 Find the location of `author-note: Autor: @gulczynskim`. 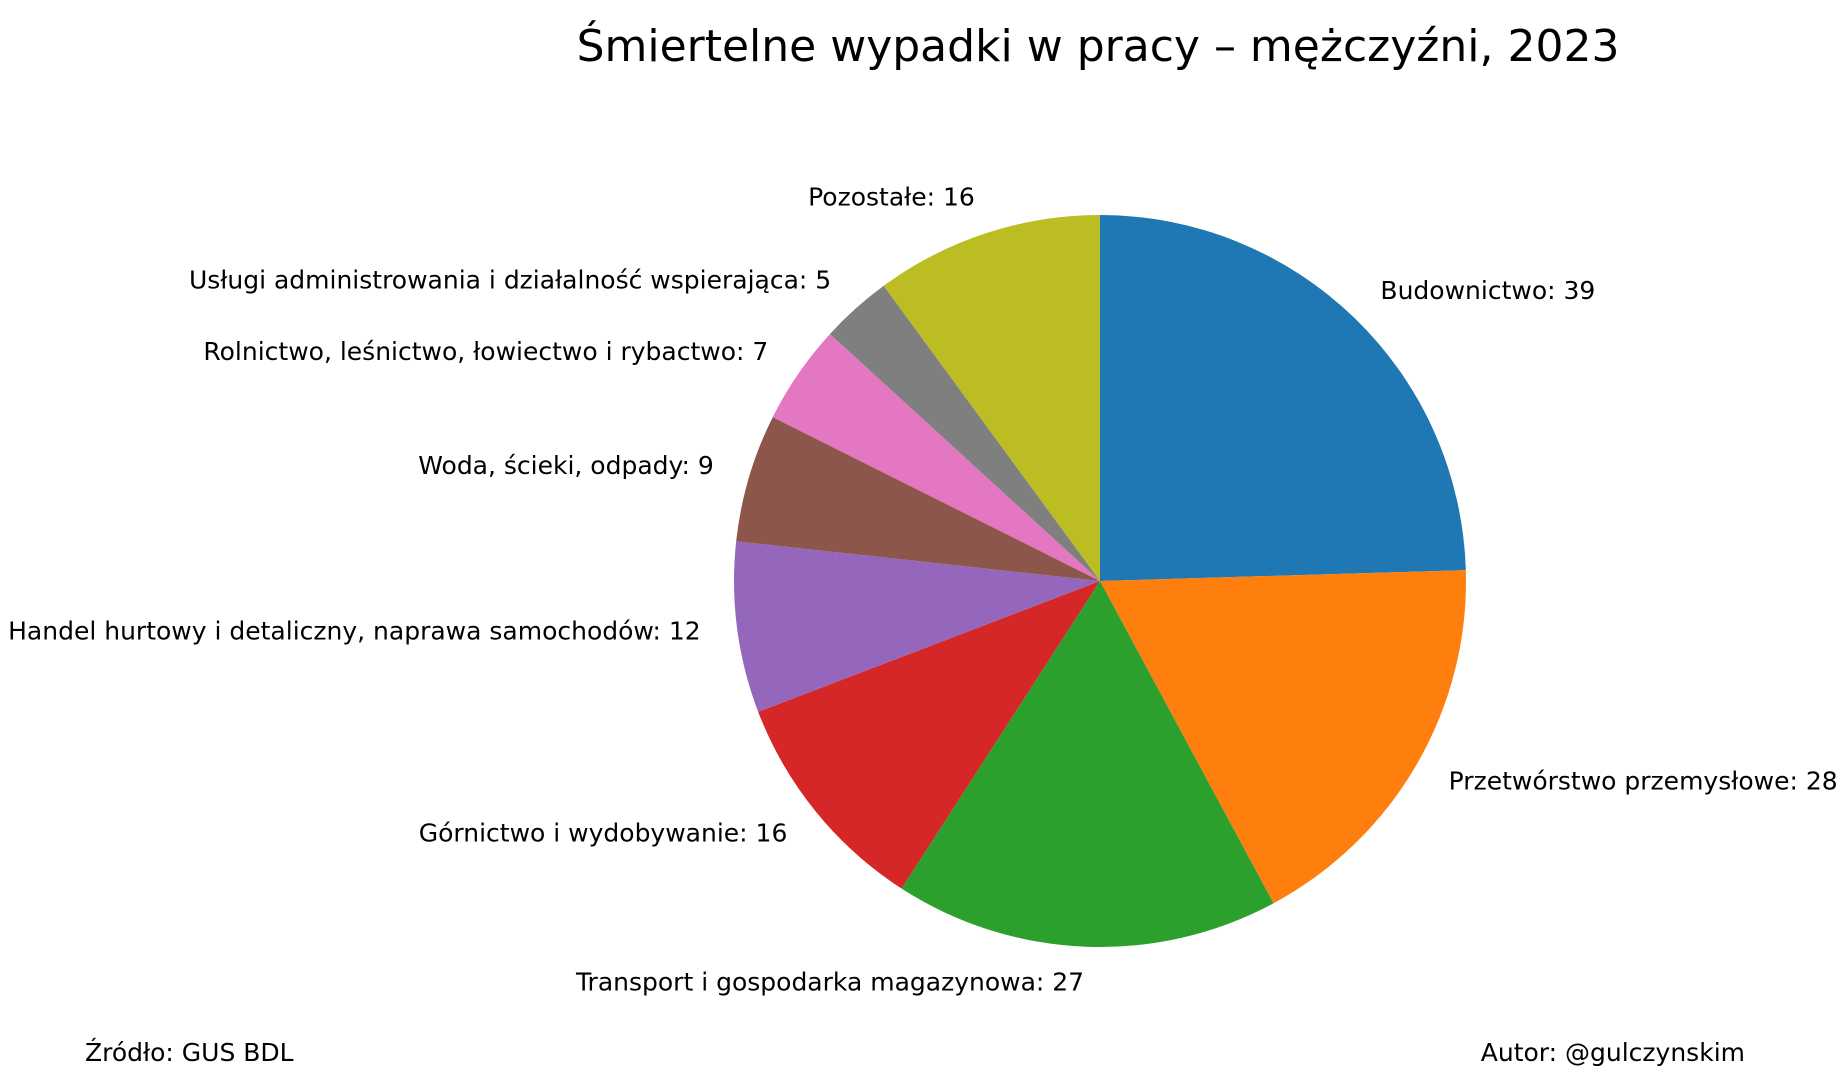

author-note: Autor: @gulczynskim is located at coordinates (1613, 1052).